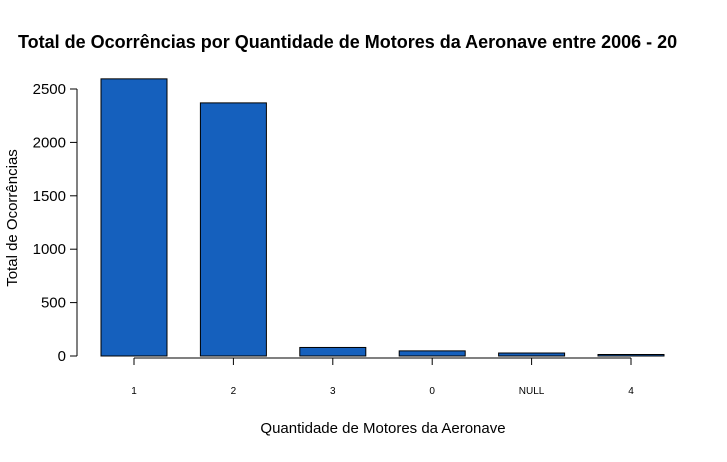 The image size is (727, 462). What do you see at coordinates (382, 377) in the screenshot?
I see `x-axis: 1 2 3 0 NULL 4` at bounding box center [382, 377].